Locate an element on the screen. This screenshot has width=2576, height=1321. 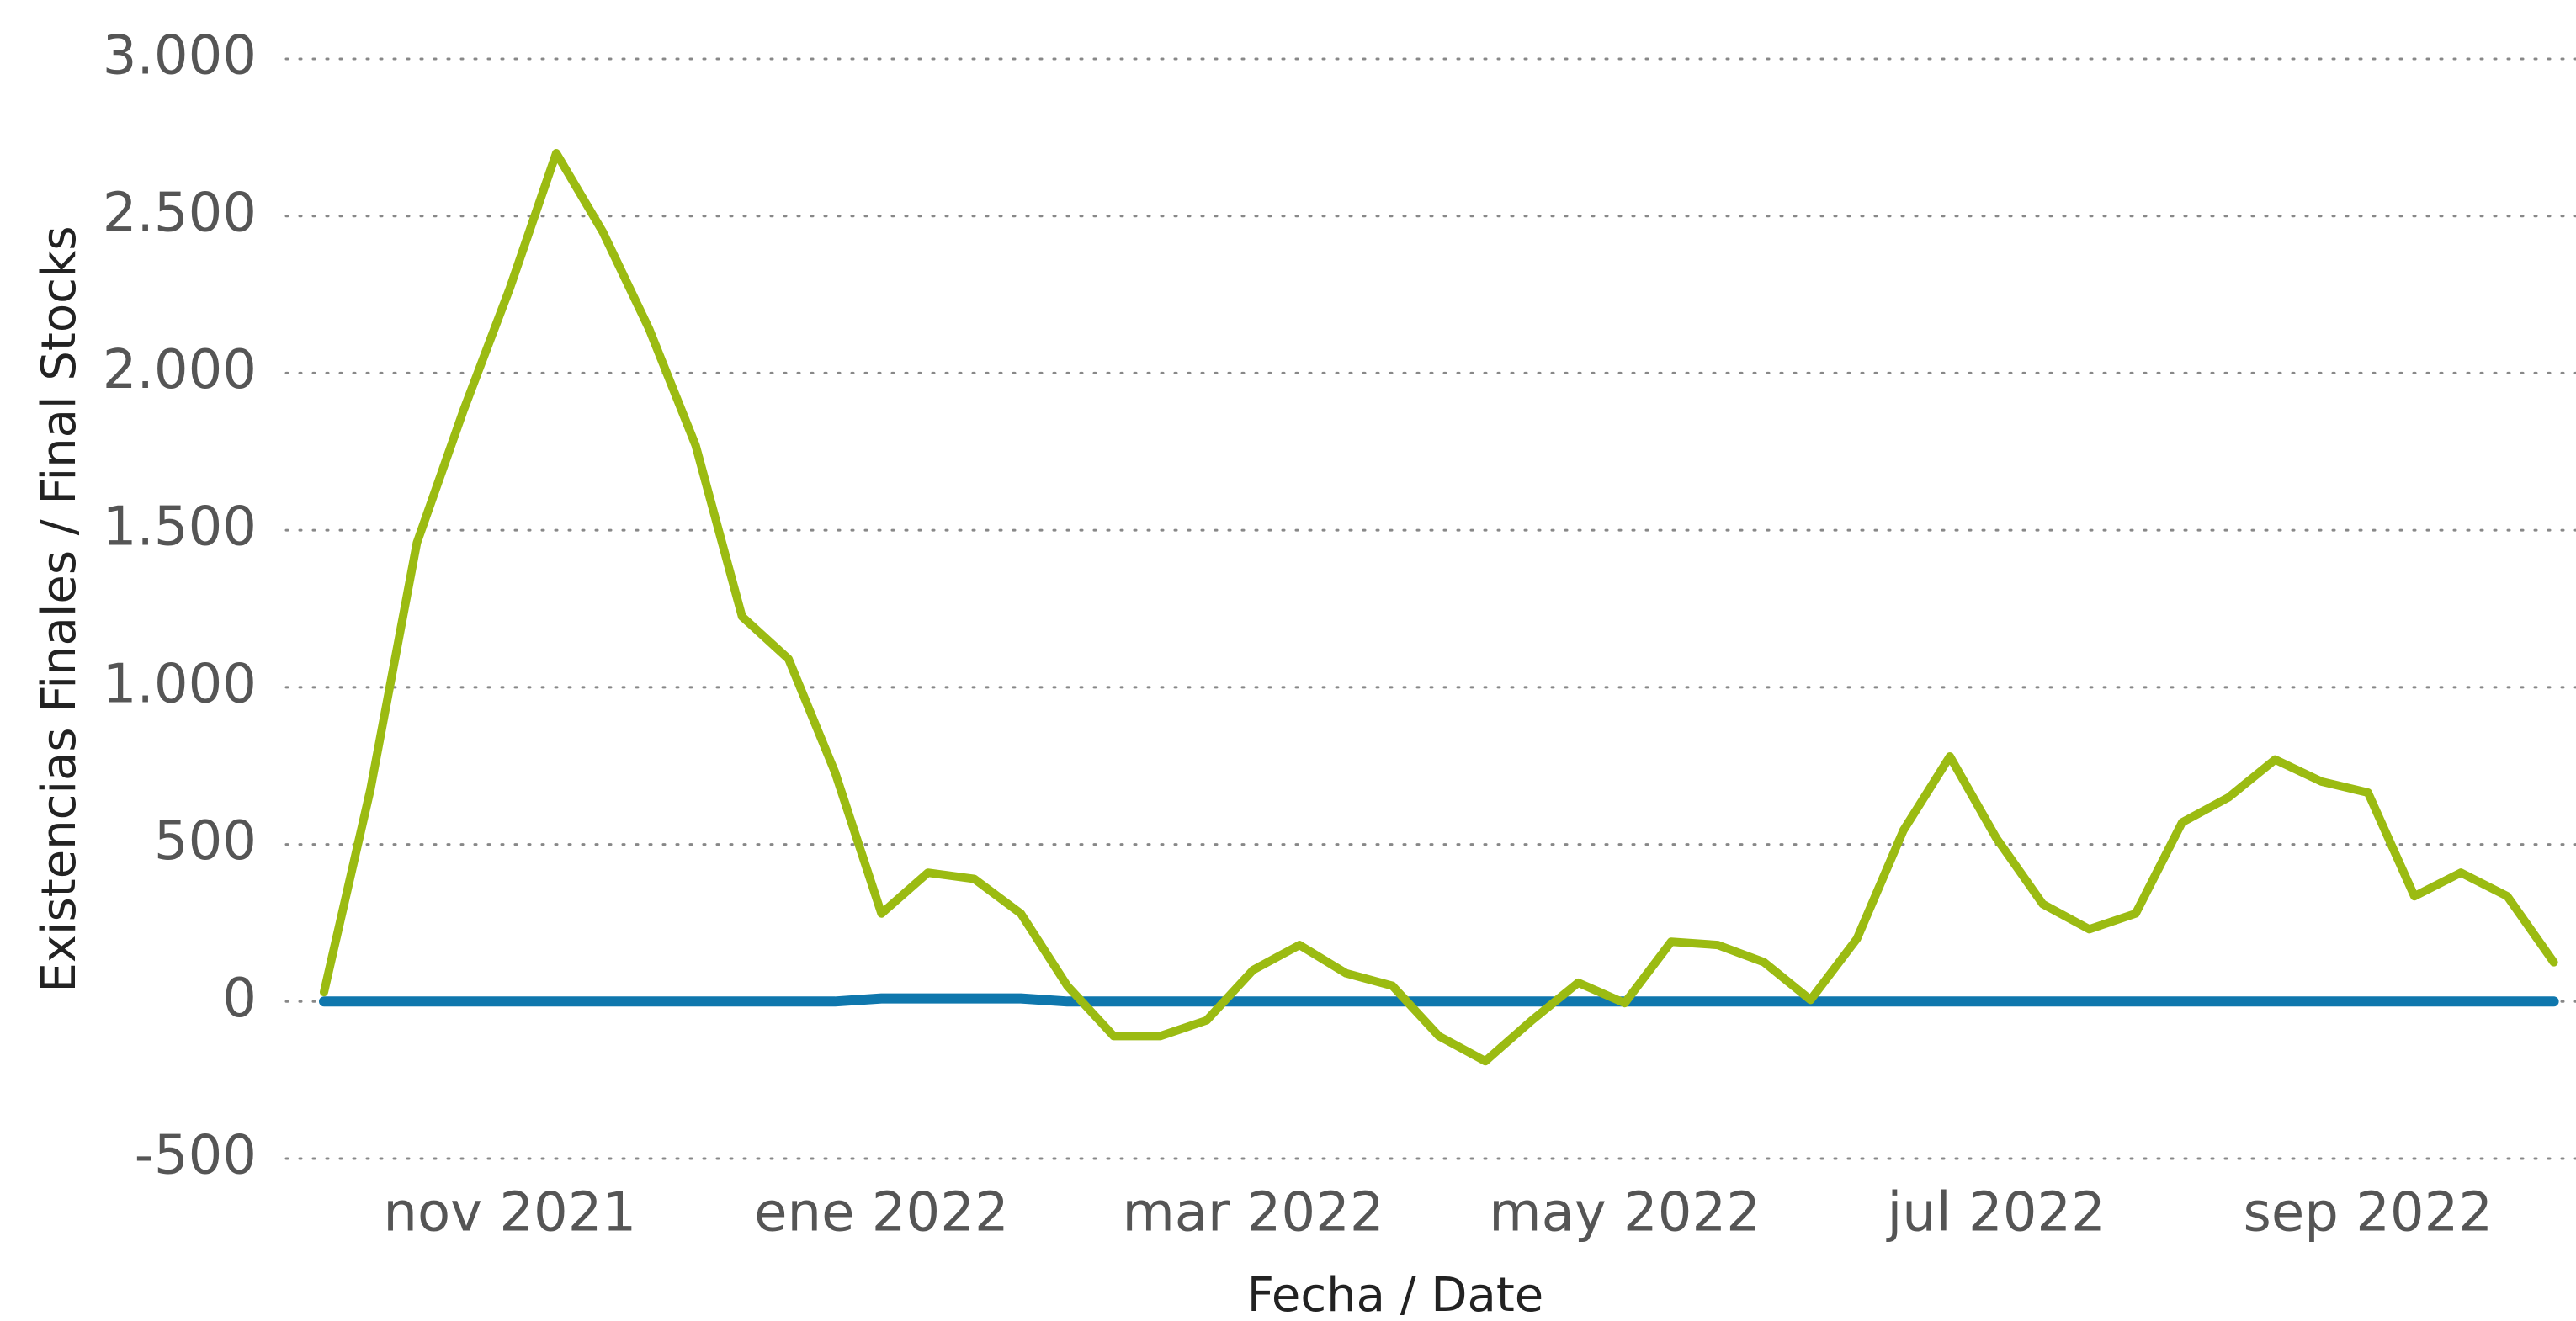
series-line is located at coordinates (1439, 1000).